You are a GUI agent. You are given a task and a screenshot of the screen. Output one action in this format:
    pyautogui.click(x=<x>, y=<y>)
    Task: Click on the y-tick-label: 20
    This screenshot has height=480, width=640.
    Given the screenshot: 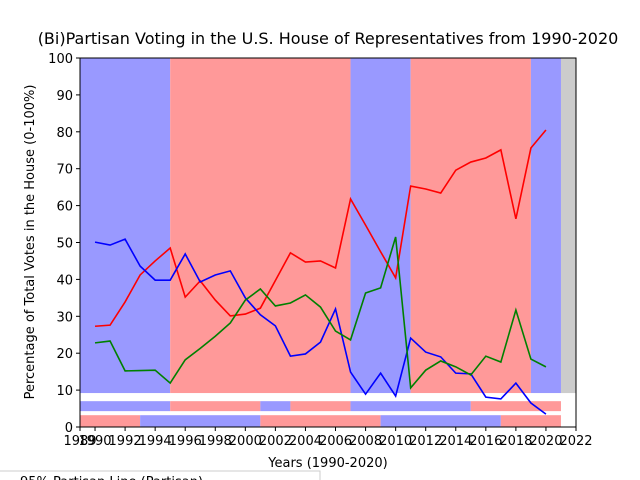 What is the action you would take?
    pyautogui.click(x=64, y=354)
    